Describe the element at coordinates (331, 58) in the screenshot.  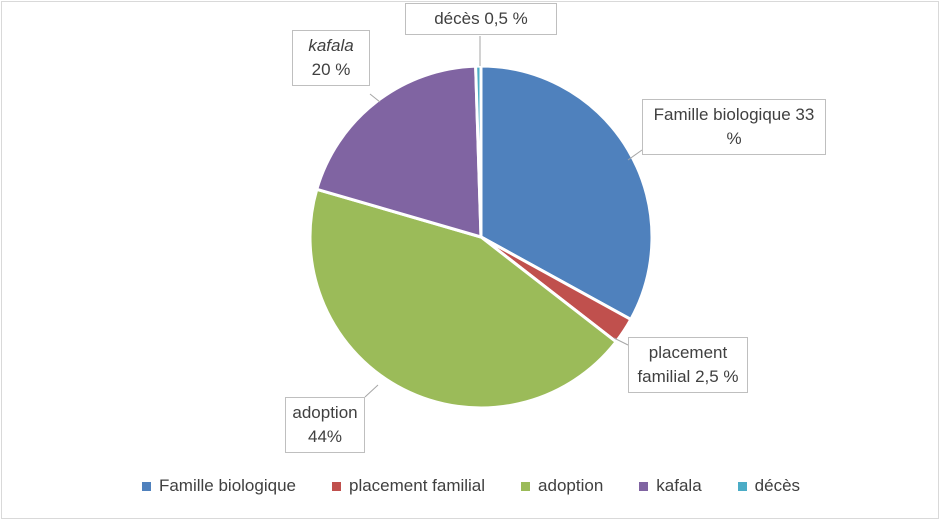
I see `data-label: kafala 20 %` at that location.